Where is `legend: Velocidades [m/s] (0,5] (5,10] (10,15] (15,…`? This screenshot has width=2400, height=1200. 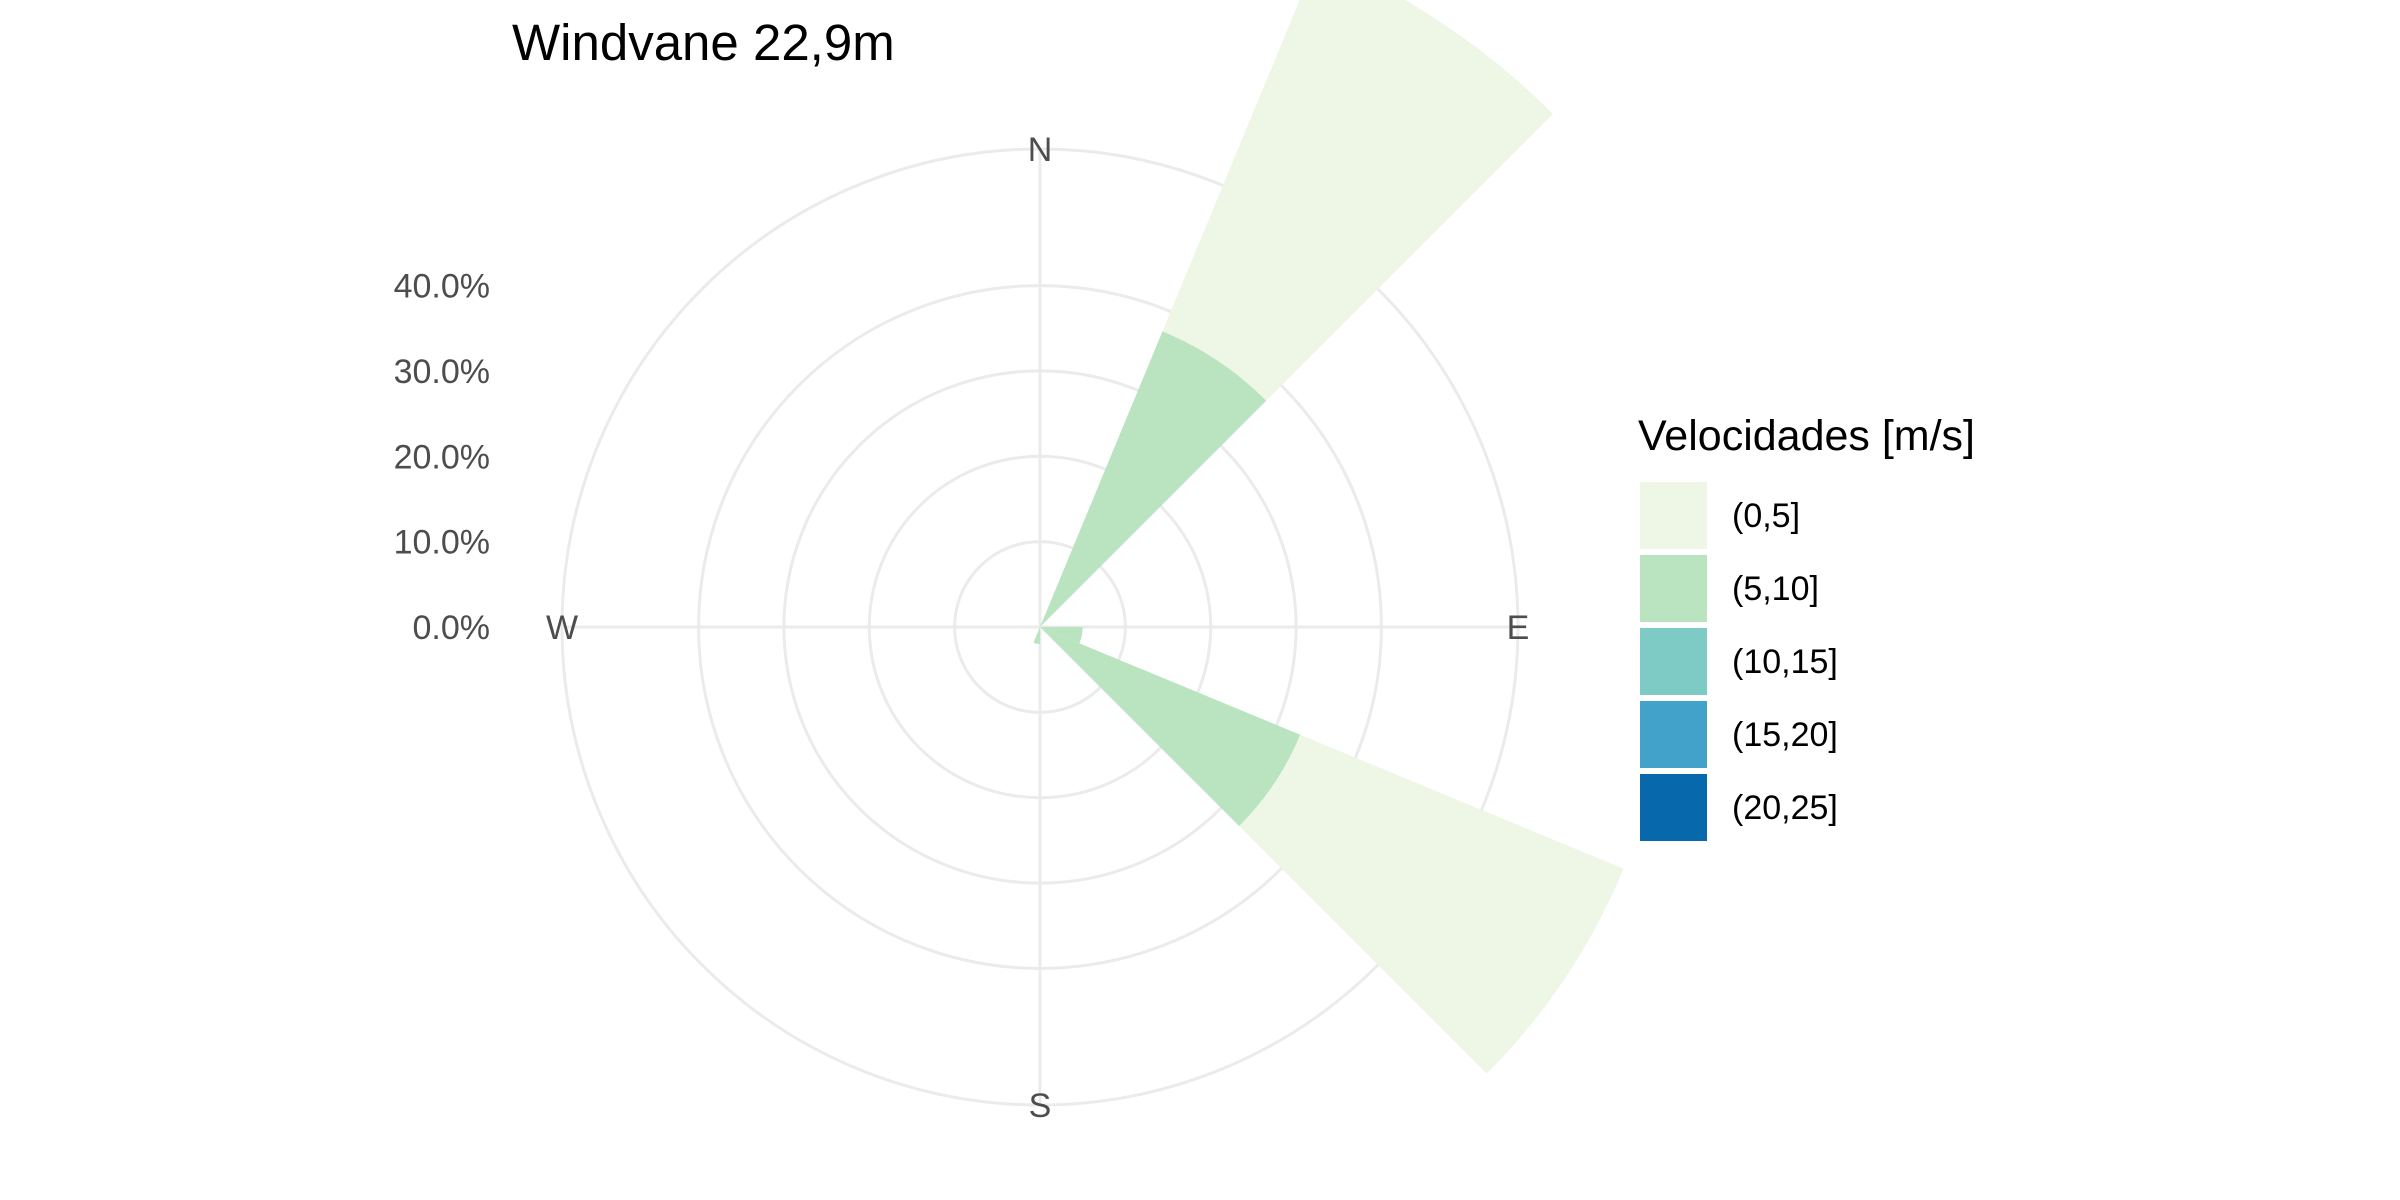 legend: Velocidades [m/s] (0,5] (5,10] (10,15] (15,… is located at coordinates (1806, 626).